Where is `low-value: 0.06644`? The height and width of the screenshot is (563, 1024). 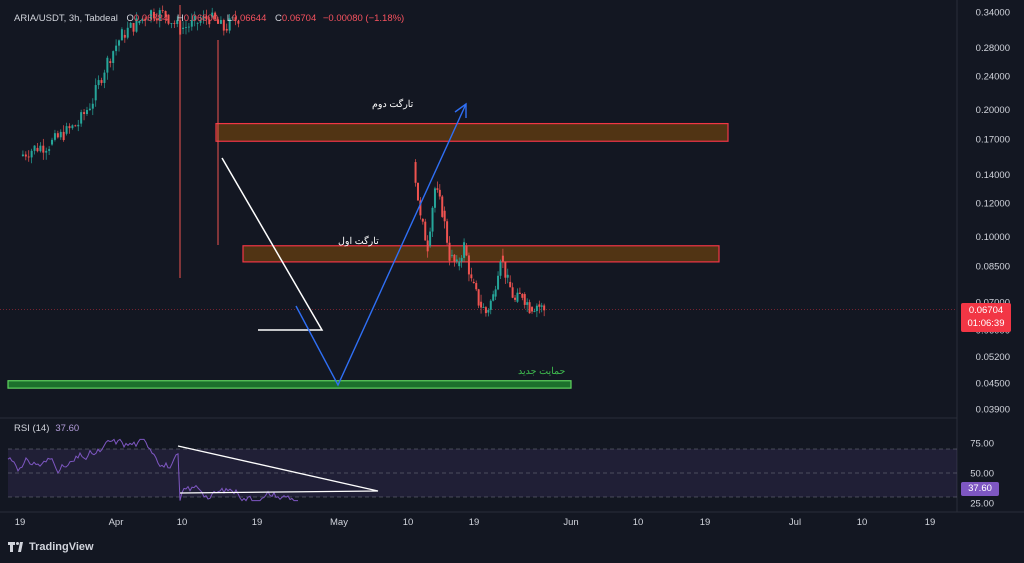 low-value: 0.06644 is located at coordinates (249, 18).